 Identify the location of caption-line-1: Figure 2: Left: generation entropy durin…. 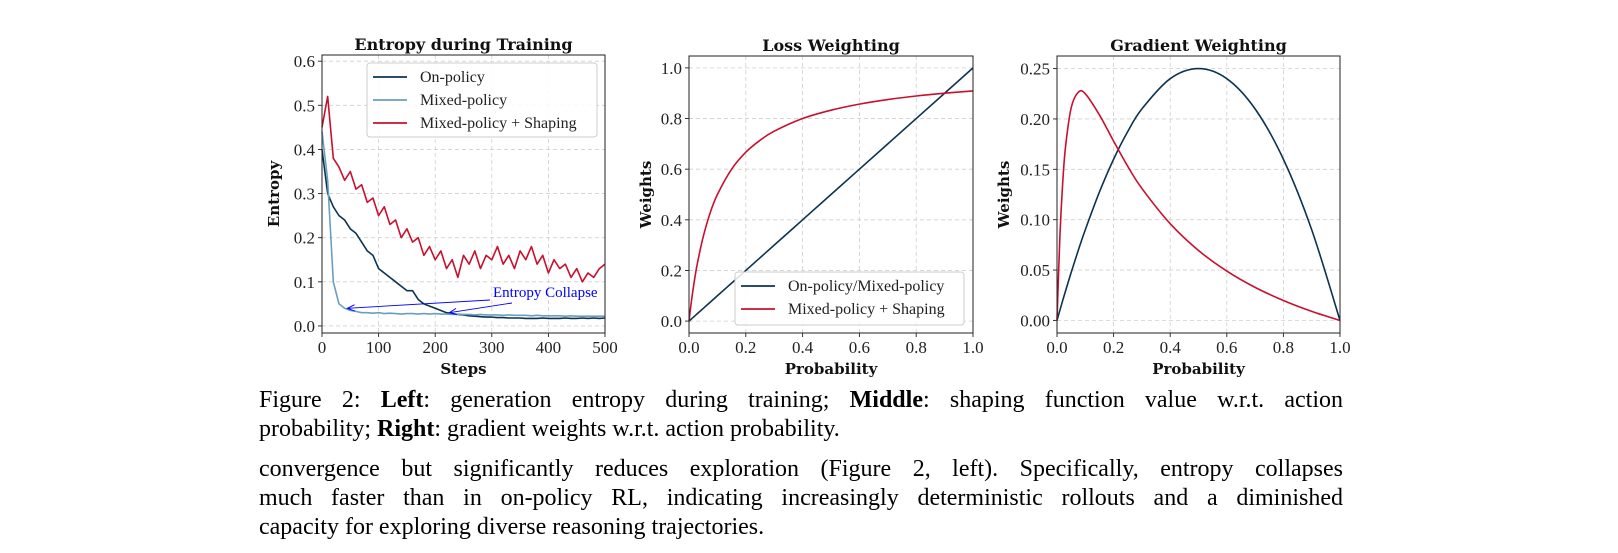
(801, 400).